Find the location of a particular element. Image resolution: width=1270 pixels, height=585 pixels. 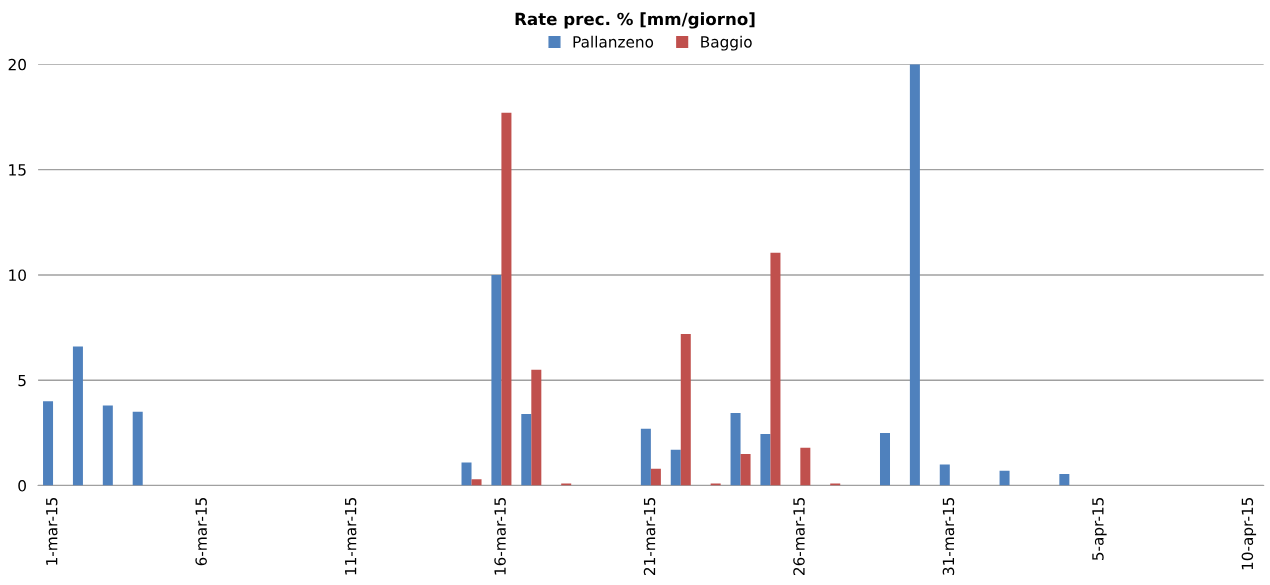

y-tick-label: 10 is located at coordinates (17, 275).